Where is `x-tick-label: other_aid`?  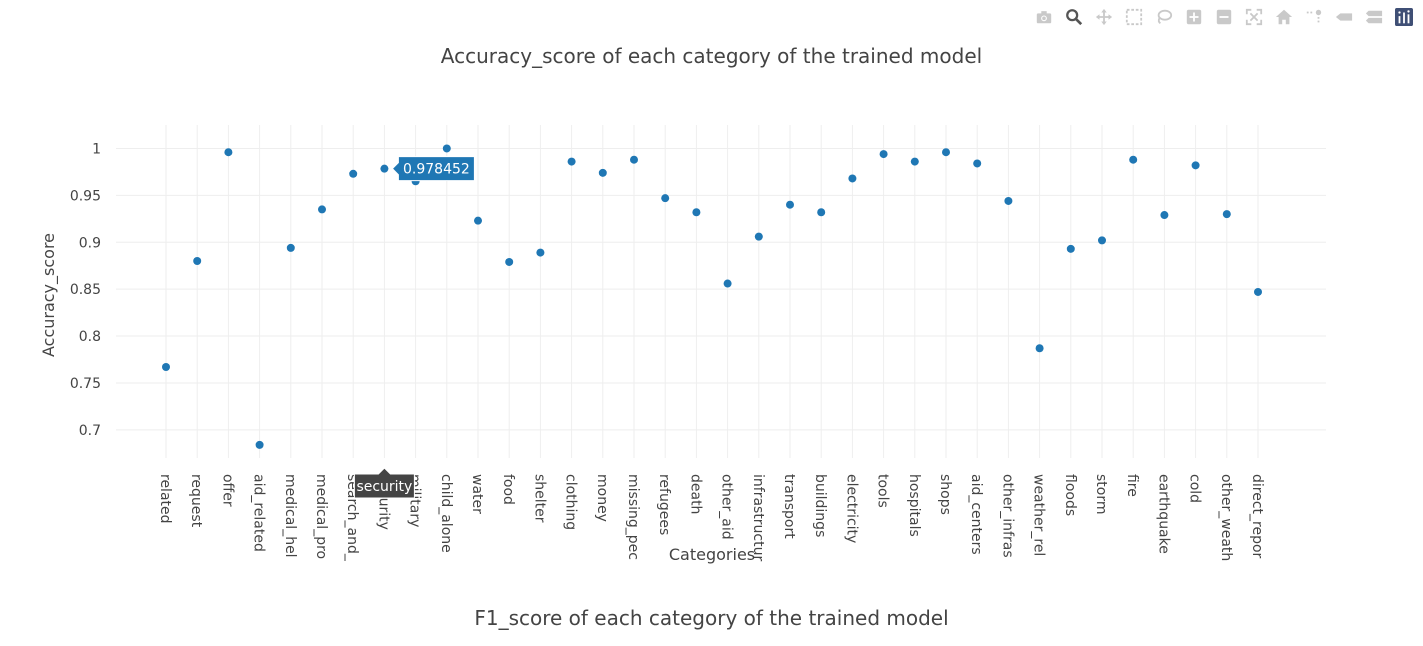 x-tick-label: other_aid is located at coordinates (727, 507).